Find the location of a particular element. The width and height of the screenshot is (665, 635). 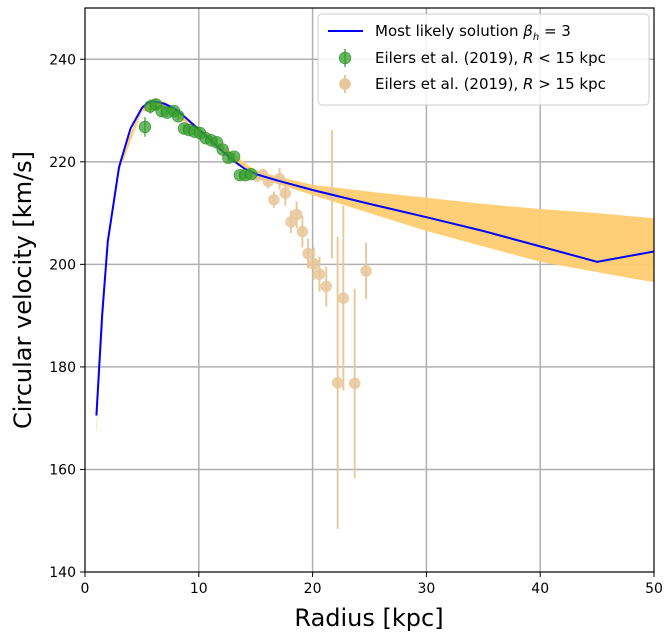

legend-outer-label: Eilers et al. (2019), R > 15 kpc is located at coordinates (490, 84).